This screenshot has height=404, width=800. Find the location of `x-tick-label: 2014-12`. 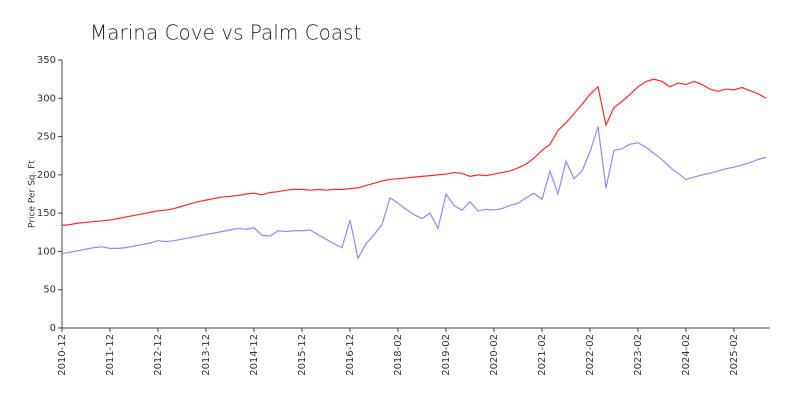

x-tick-label: 2014-12 is located at coordinates (254, 355).